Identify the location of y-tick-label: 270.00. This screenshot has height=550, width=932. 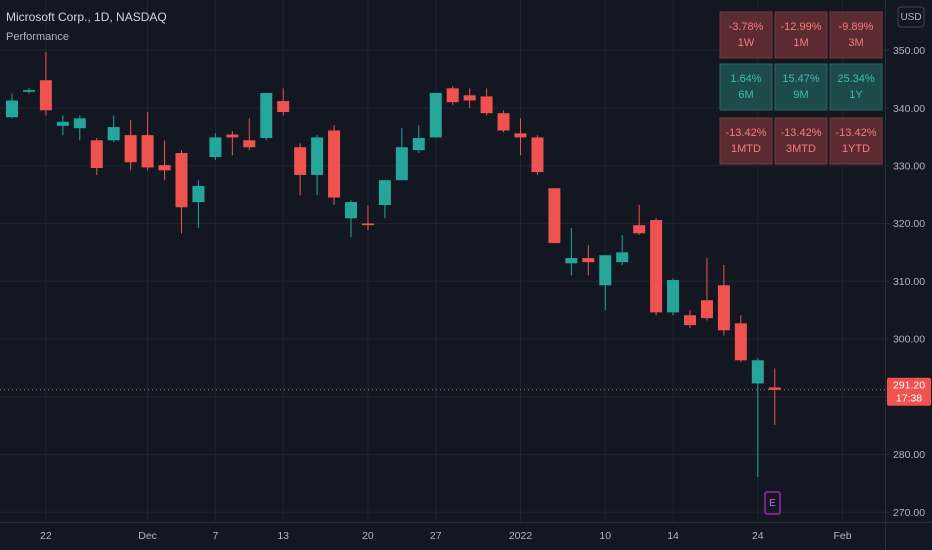
(909, 513).